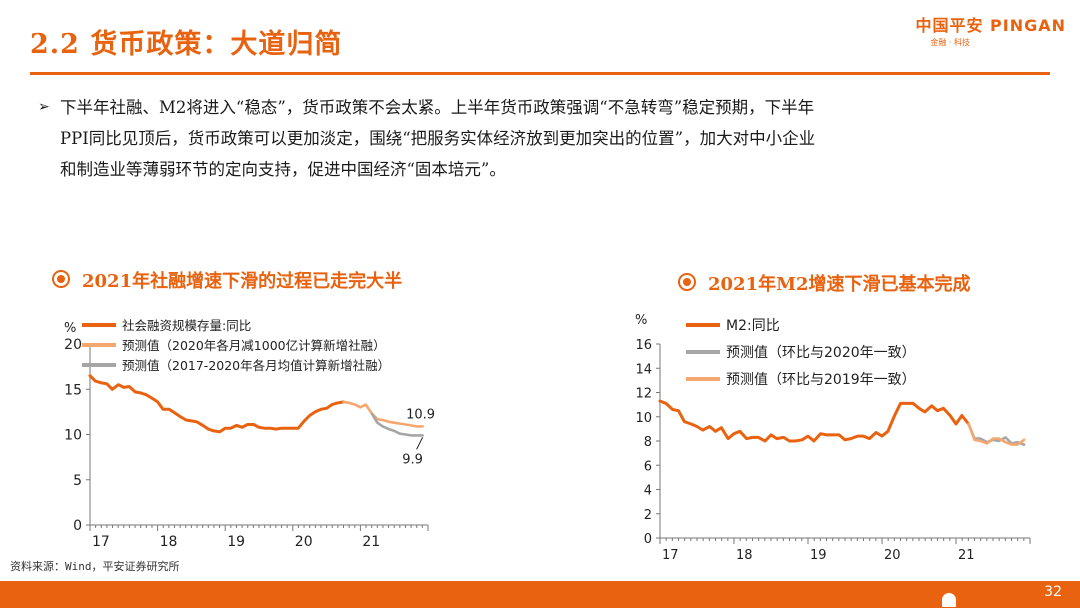 The height and width of the screenshot is (608, 1080). Describe the element at coordinates (1053, 592) in the screenshot. I see `page-number: 32` at that location.